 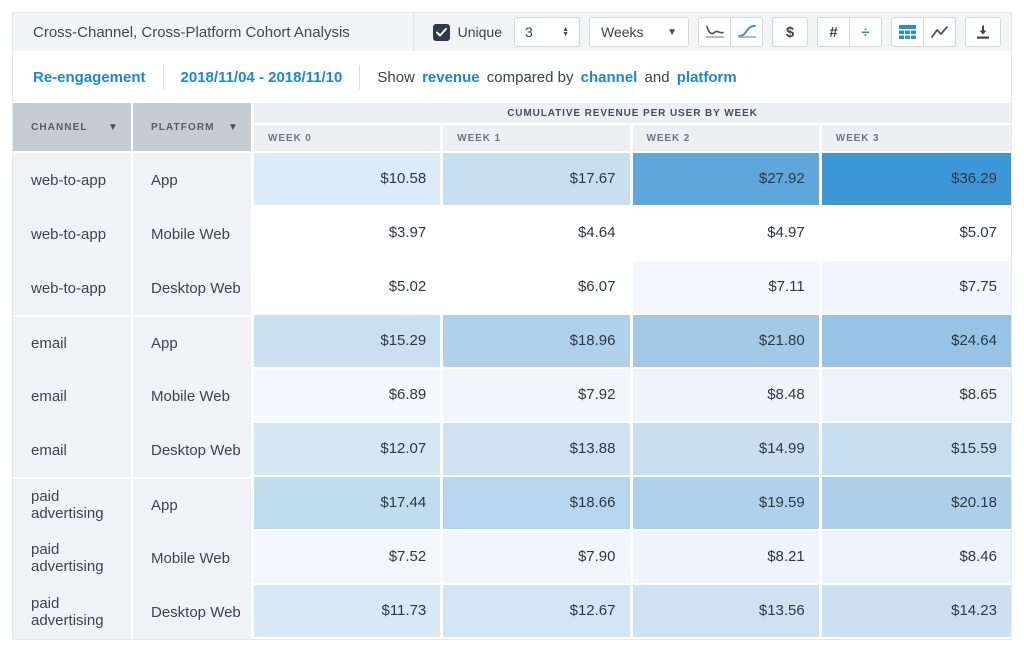 I want to click on revenue-cell: $14.23, so click(x=916, y=612).